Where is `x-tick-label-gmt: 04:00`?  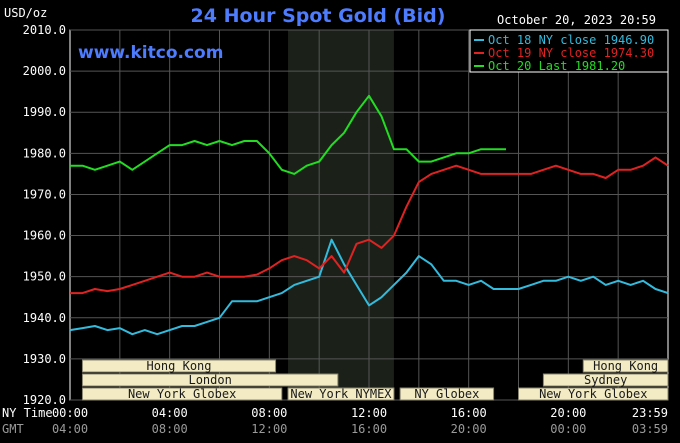
x-tick-label-gmt: 04:00 is located at coordinates (70, 429).